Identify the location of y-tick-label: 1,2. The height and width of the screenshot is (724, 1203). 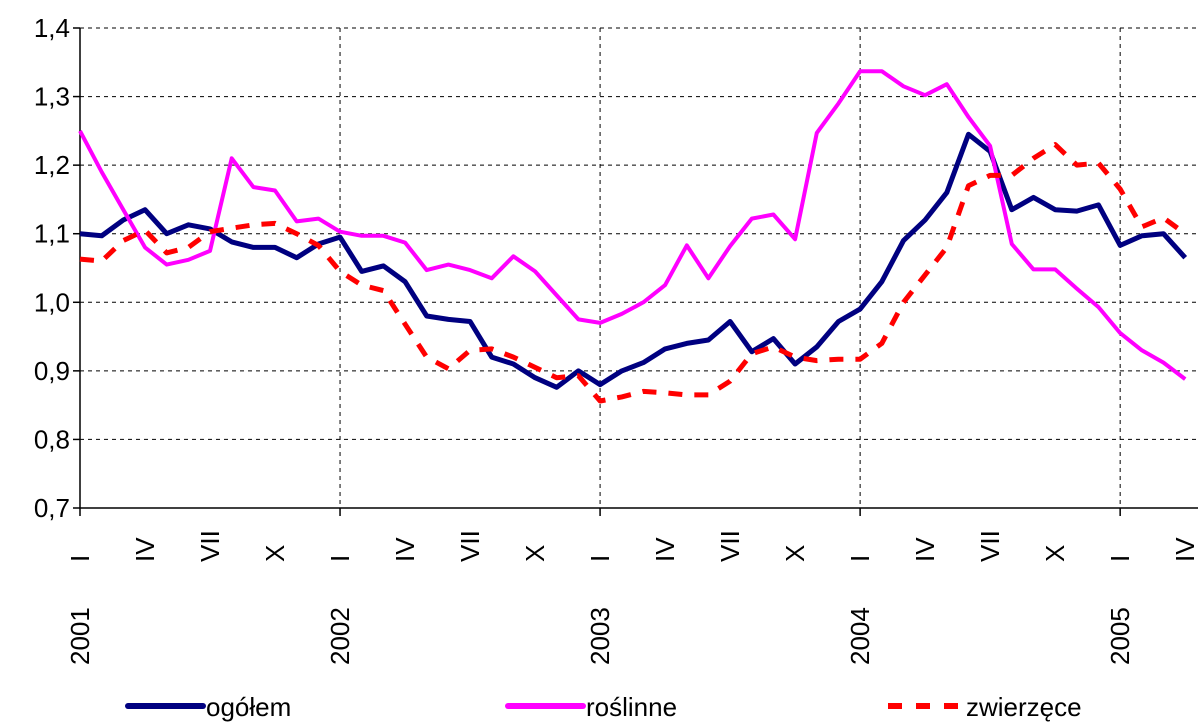
(52, 165).